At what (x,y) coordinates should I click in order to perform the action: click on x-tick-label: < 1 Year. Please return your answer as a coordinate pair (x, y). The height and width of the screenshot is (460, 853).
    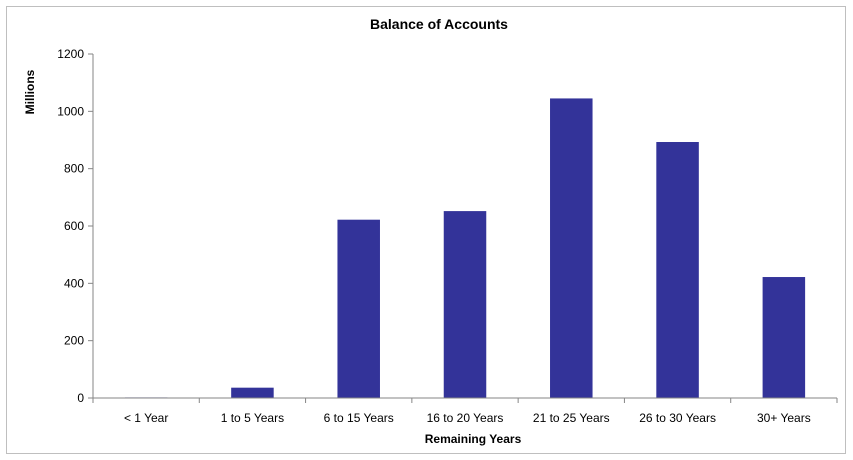
    Looking at the image, I should click on (146, 418).